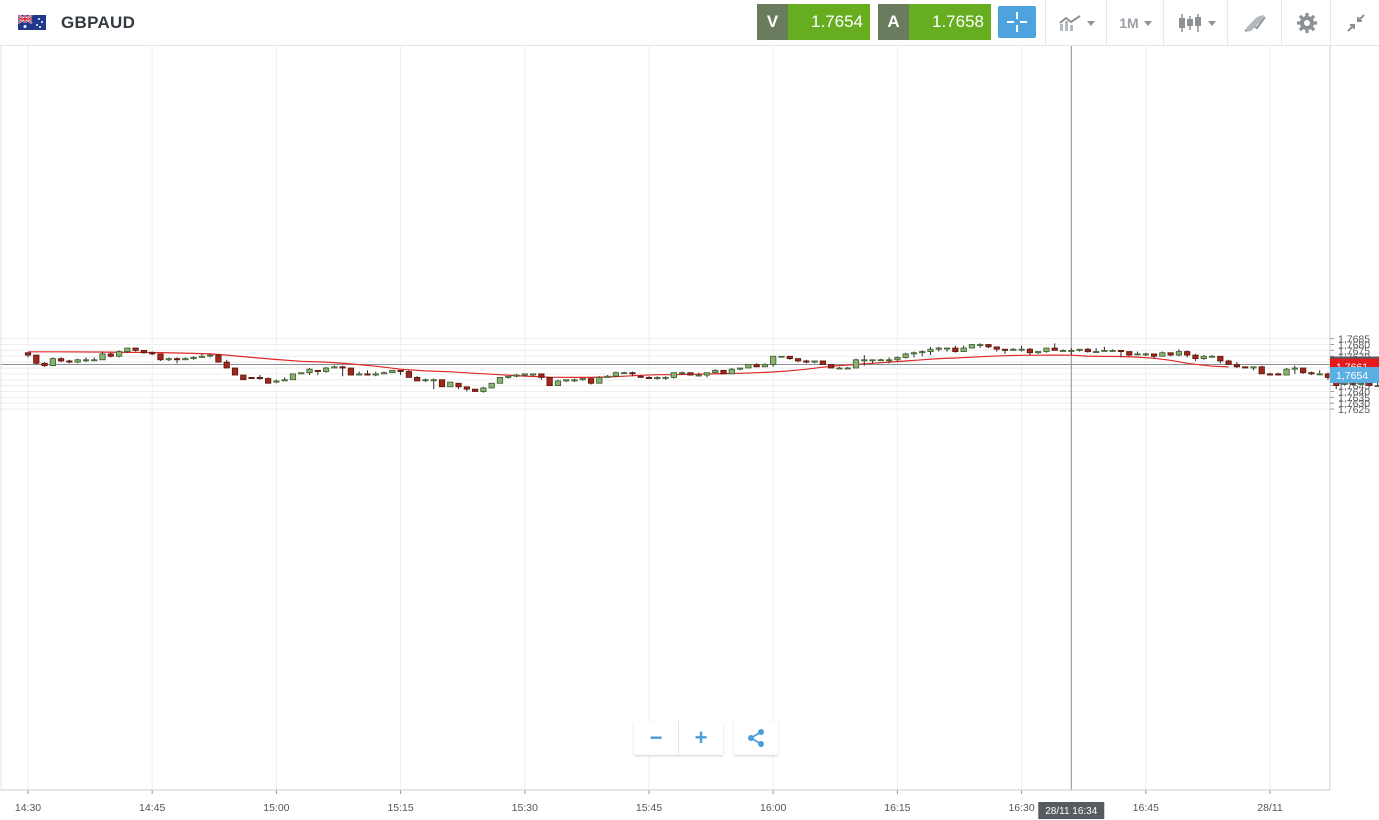  I want to click on timeframe-dropdown: 1M, so click(1135, 23).